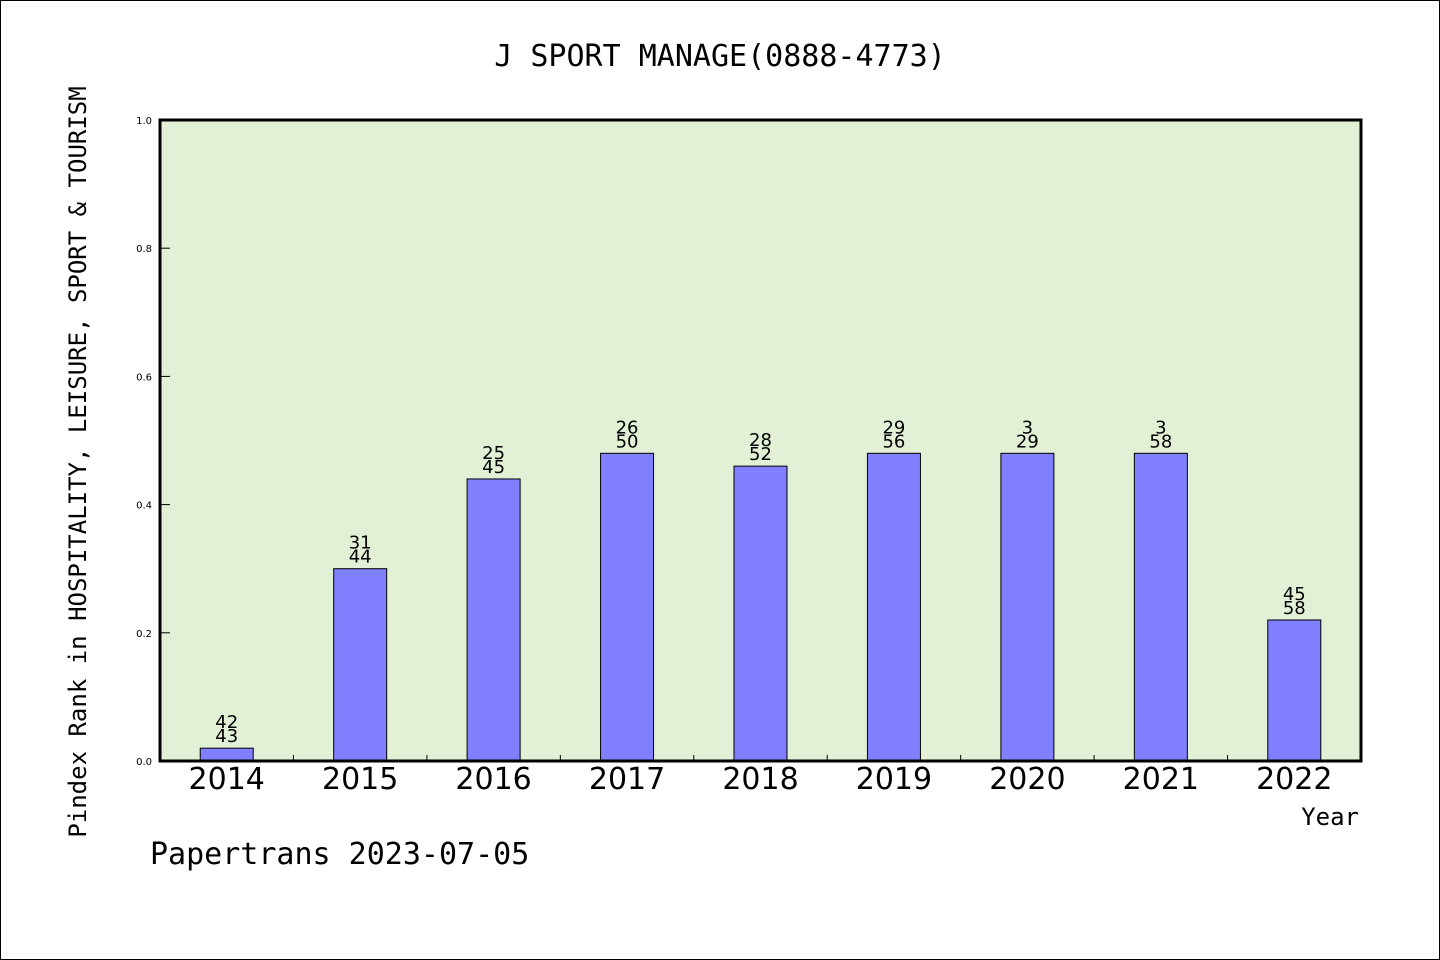 Image resolution: width=1440 pixels, height=960 pixels. What do you see at coordinates (1027, 607) in the screenshot?
I see `bar-2020` at bounding box center [1027, 607].